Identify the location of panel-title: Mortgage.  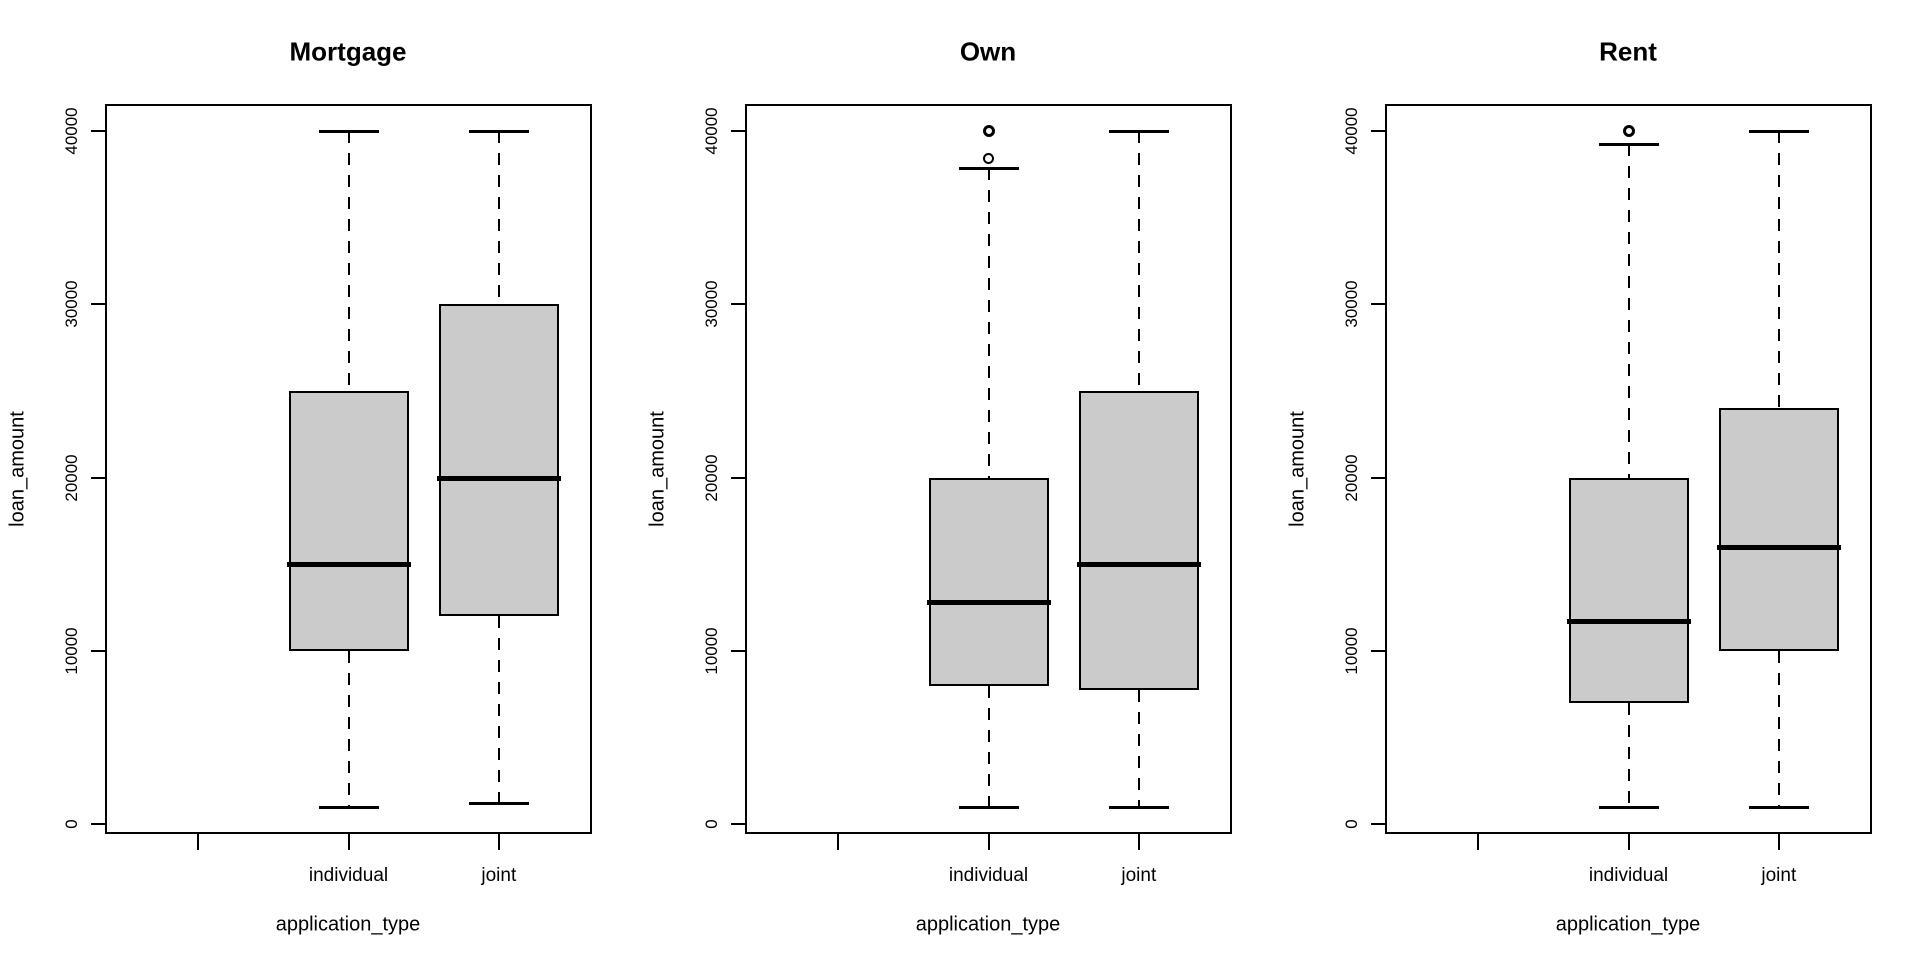
(348, 51).